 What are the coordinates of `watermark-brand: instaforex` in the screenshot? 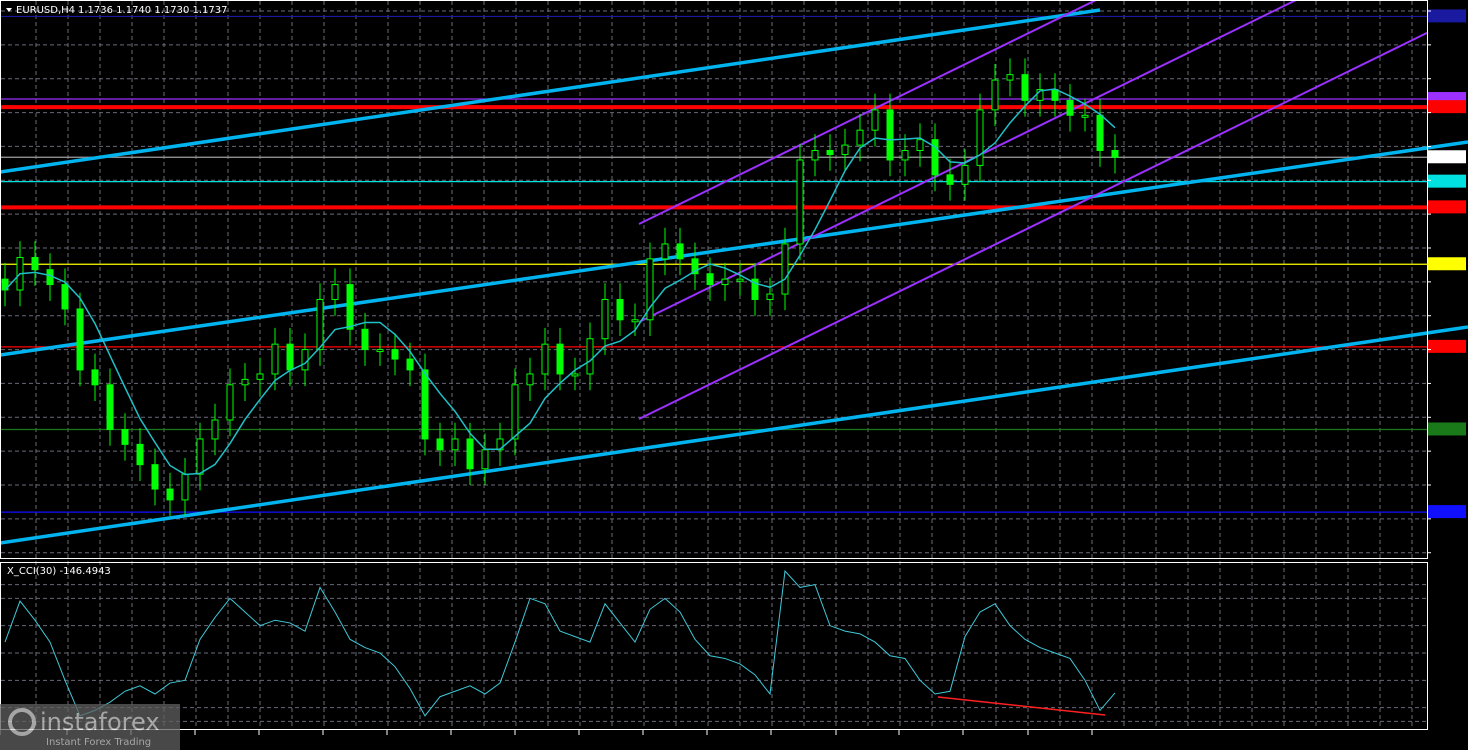 It's located at (100, 722).